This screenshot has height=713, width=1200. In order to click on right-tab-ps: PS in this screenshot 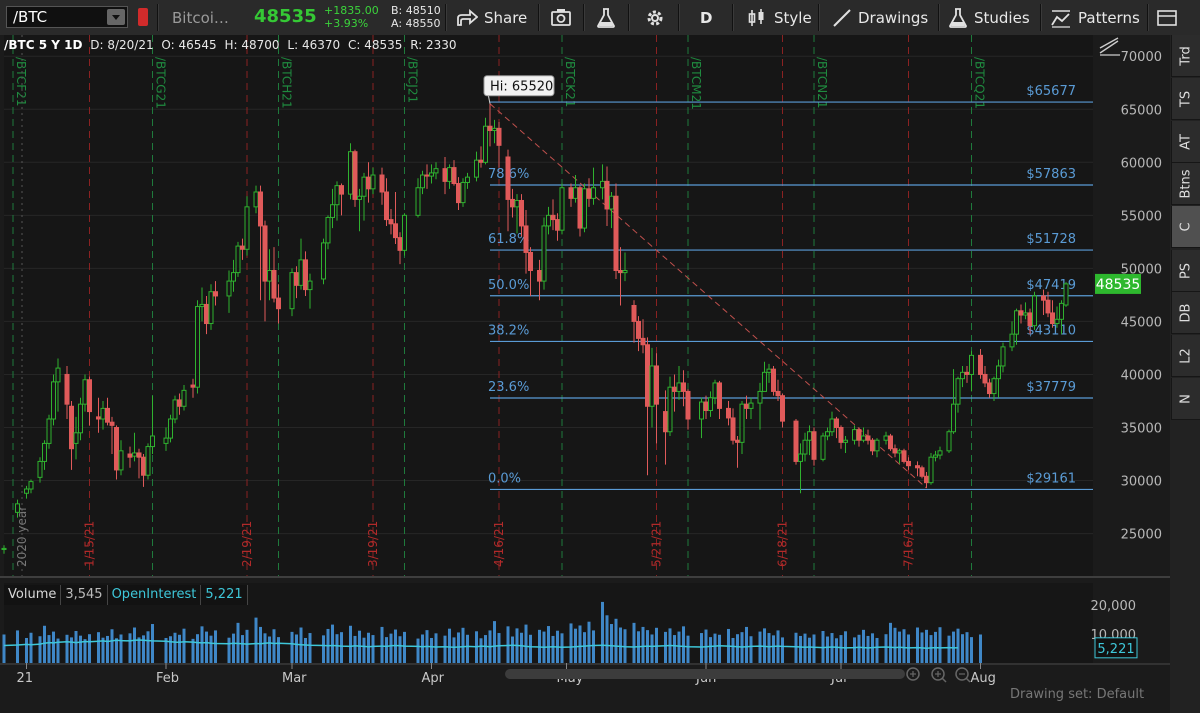, I will do `click(1185, 271)`.